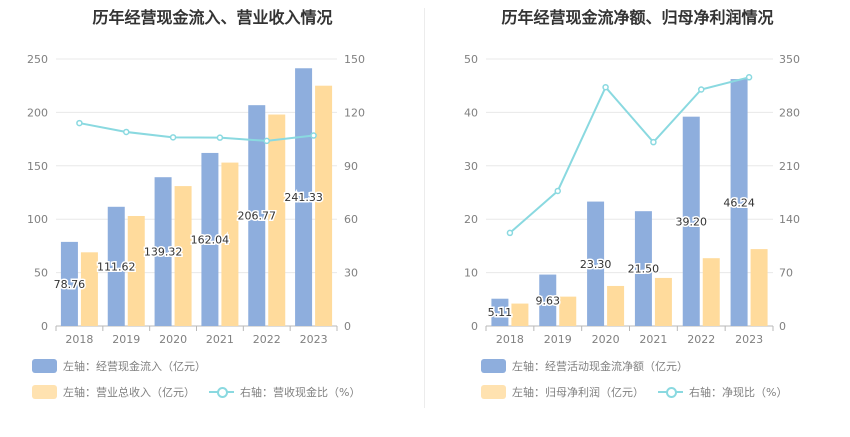  I want to click on chart-title: 历年经营现金流净额、归母净利润情况, so click(637, 17).